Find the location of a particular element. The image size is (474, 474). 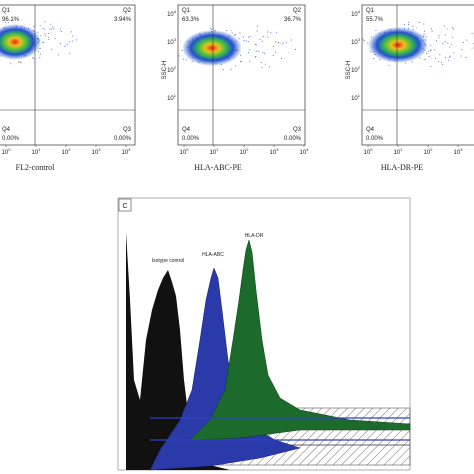

quadrant-percent: 96.1% is located at coordinates (11, 20).